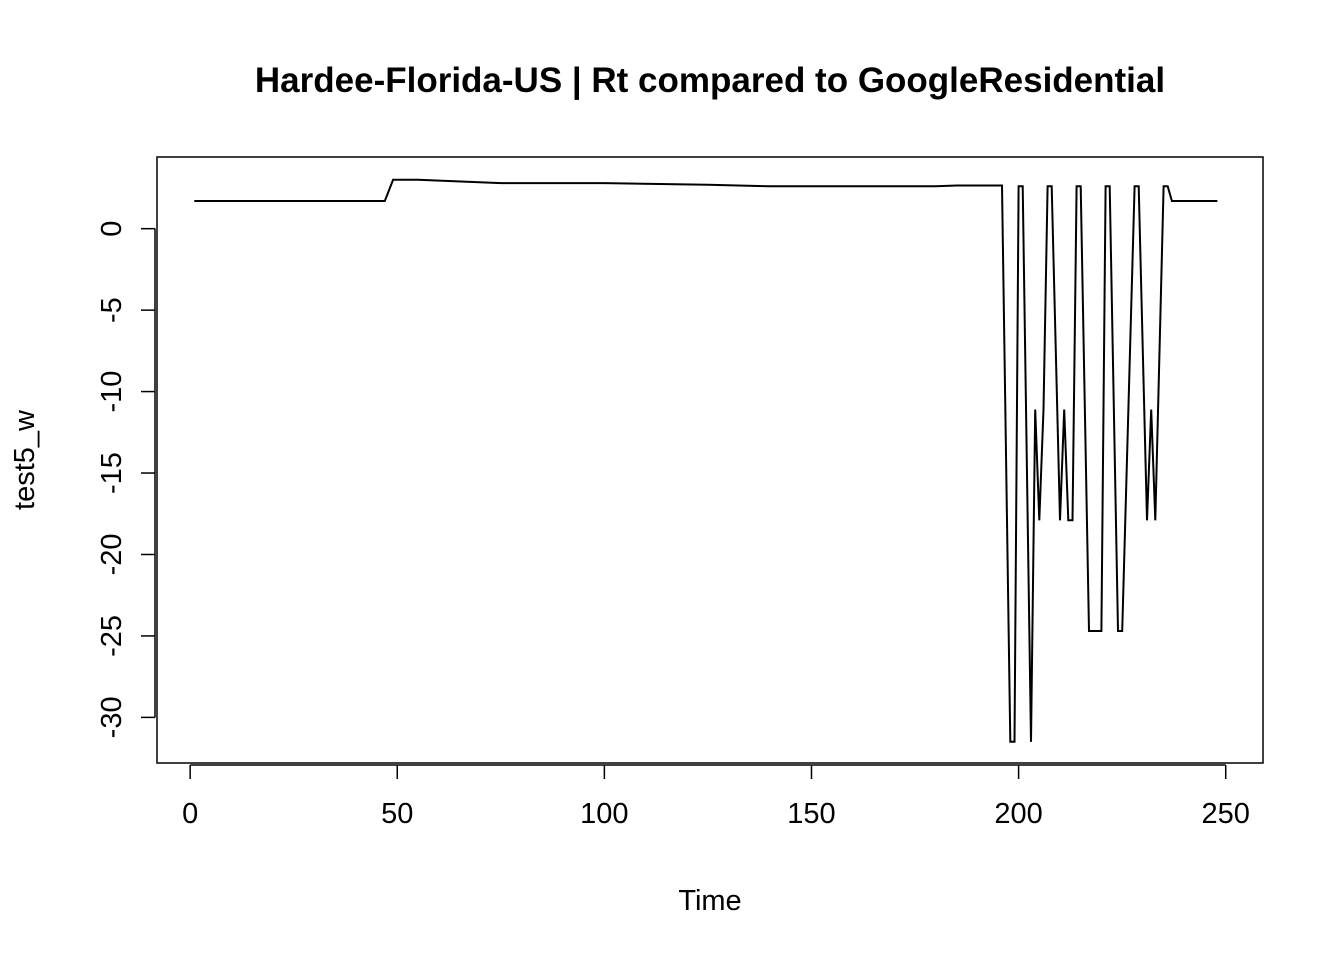  What do you see at coordinates (112, 310) in the screenshot?
I see `y-tick-label: -5` at bounding box center [112, 310].